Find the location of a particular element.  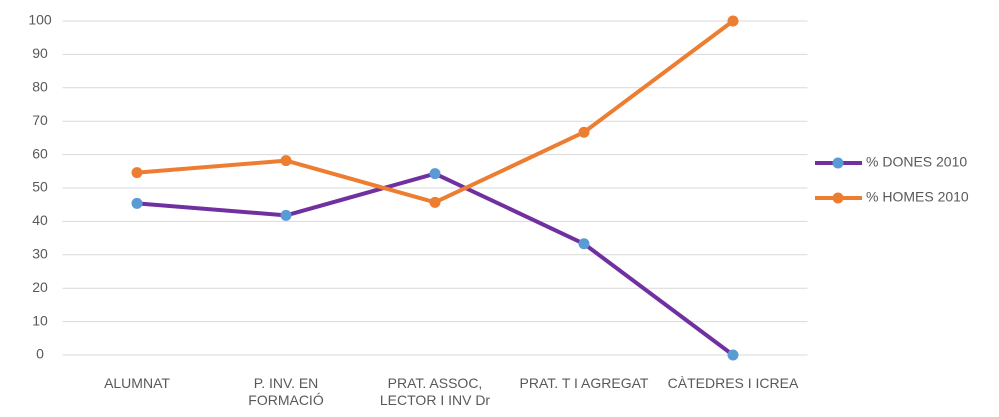

y-tick-label: 20 is located at coordinates (40, 287).